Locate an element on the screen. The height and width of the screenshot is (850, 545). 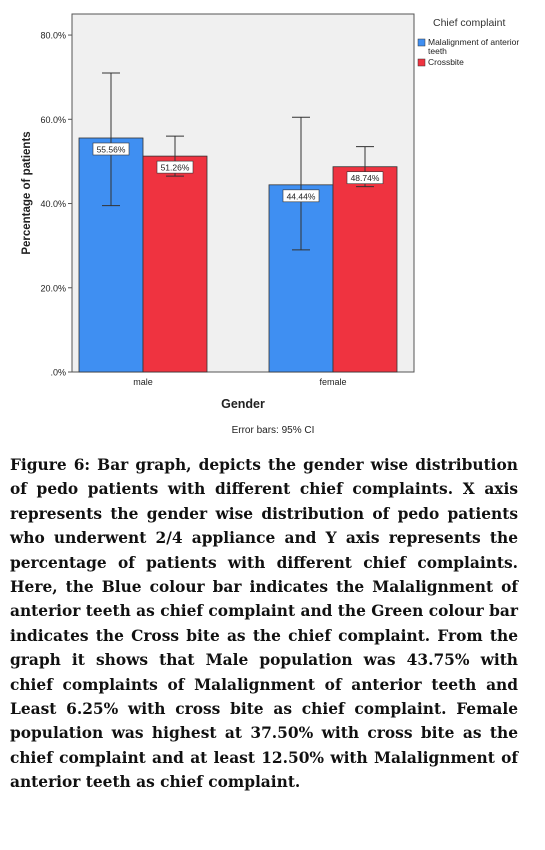
legend-label-crossbite: Crossbite is located at coordinates (446, 62).